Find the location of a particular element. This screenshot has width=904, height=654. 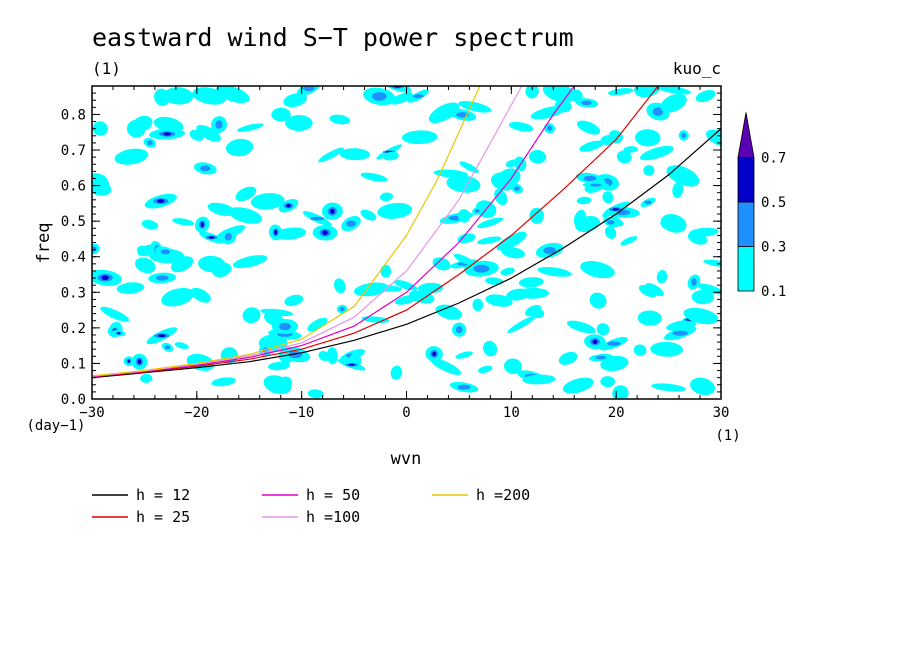

y-tick-label: 0.6 is located at coordinates (73, 187).